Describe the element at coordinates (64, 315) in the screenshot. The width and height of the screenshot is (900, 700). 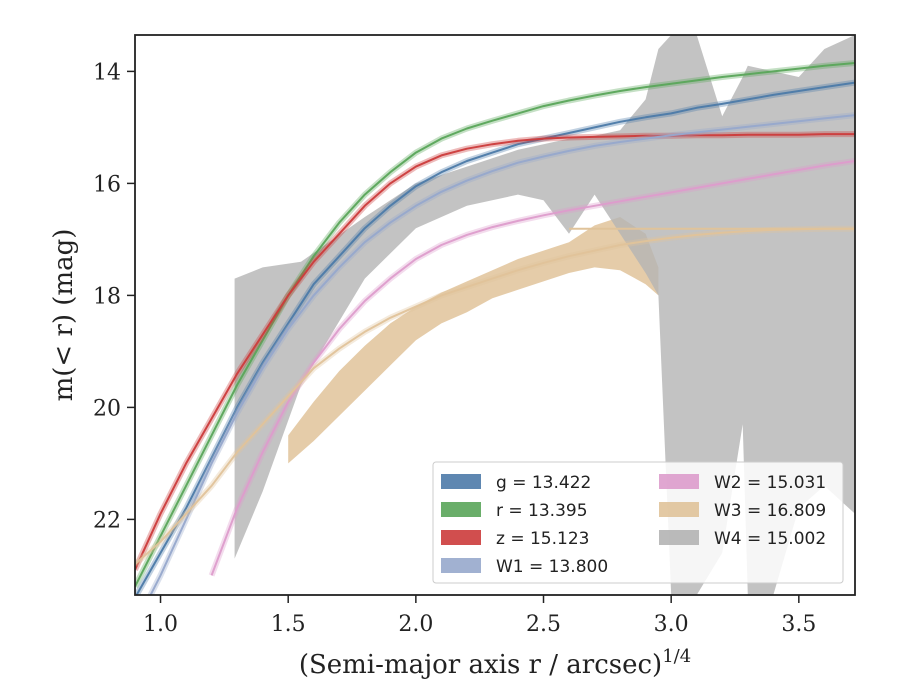
I see `y-axis-label: m(< r) (mag)` at that location.